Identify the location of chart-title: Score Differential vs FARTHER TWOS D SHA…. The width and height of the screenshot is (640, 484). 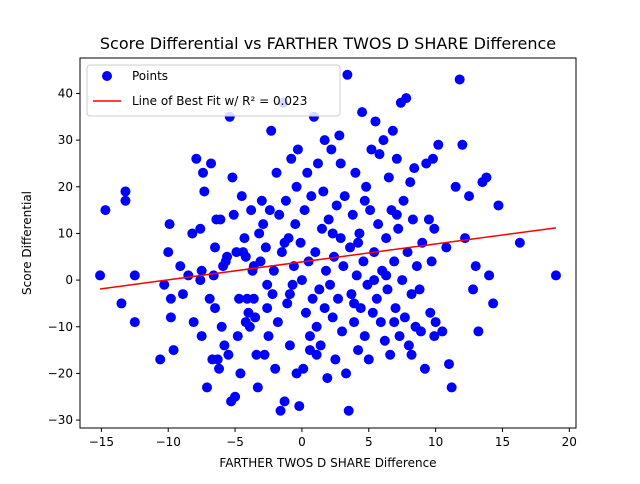
(328, 43).